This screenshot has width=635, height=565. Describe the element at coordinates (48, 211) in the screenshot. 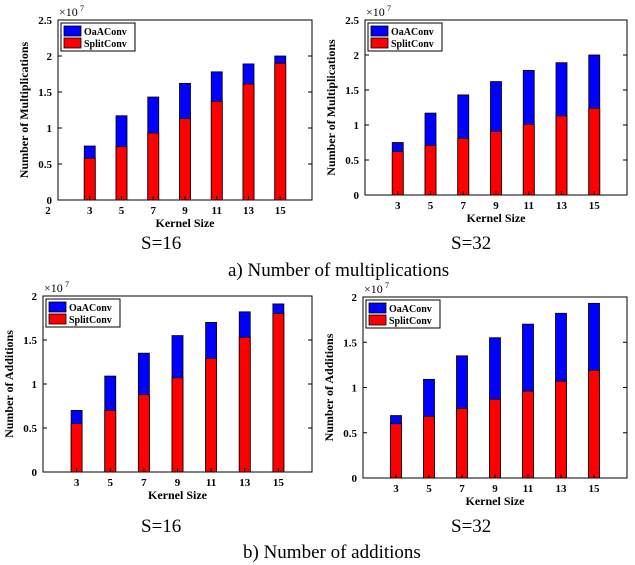

I see `x-tick-label-extra: 2` at that location.